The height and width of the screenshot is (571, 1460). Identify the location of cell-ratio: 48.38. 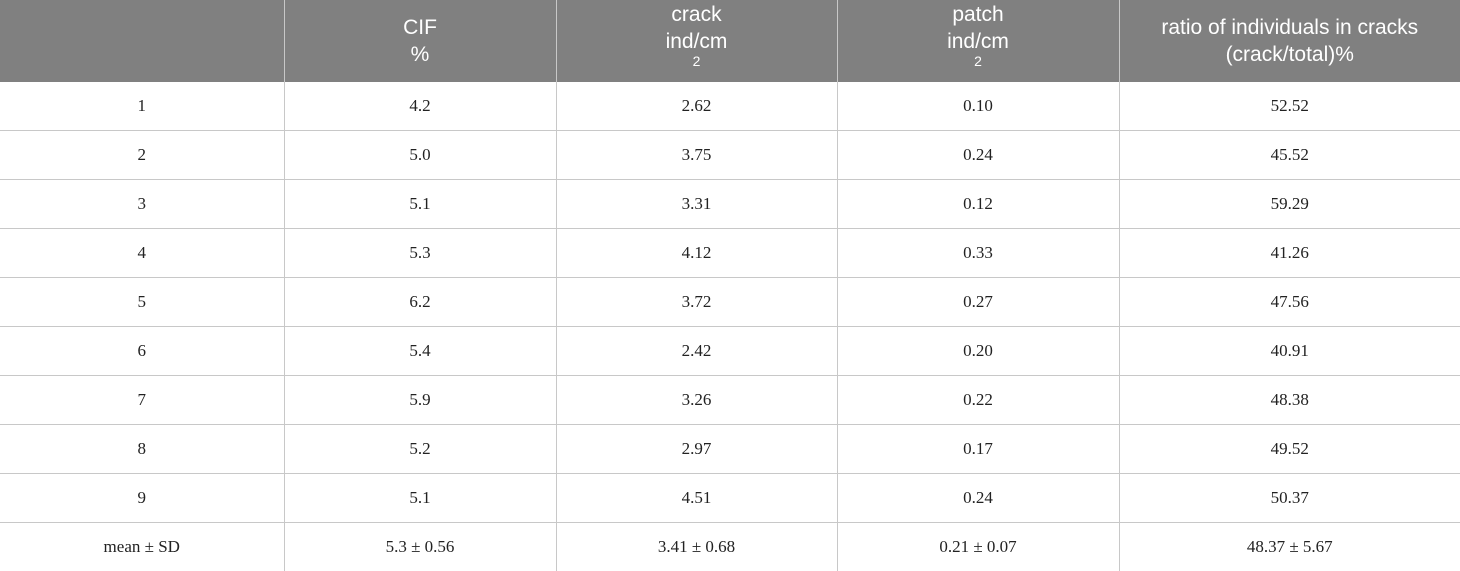
(1289, 400).